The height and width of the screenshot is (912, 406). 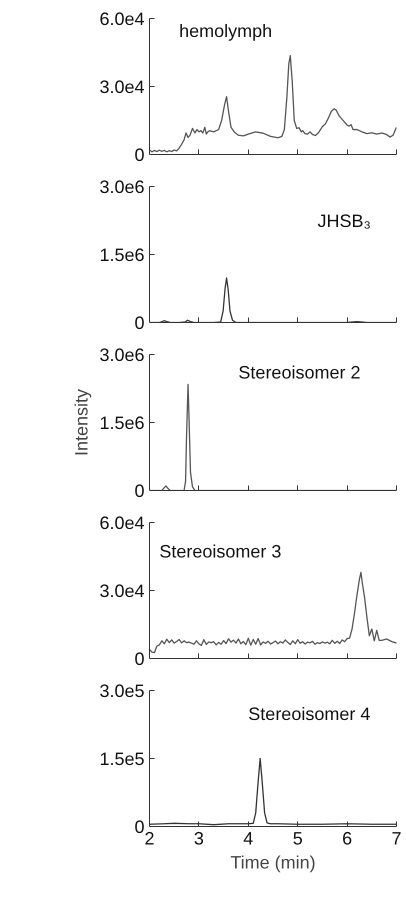 I want to click on text: Stereoisomer 3, so click(x=220, y=552).